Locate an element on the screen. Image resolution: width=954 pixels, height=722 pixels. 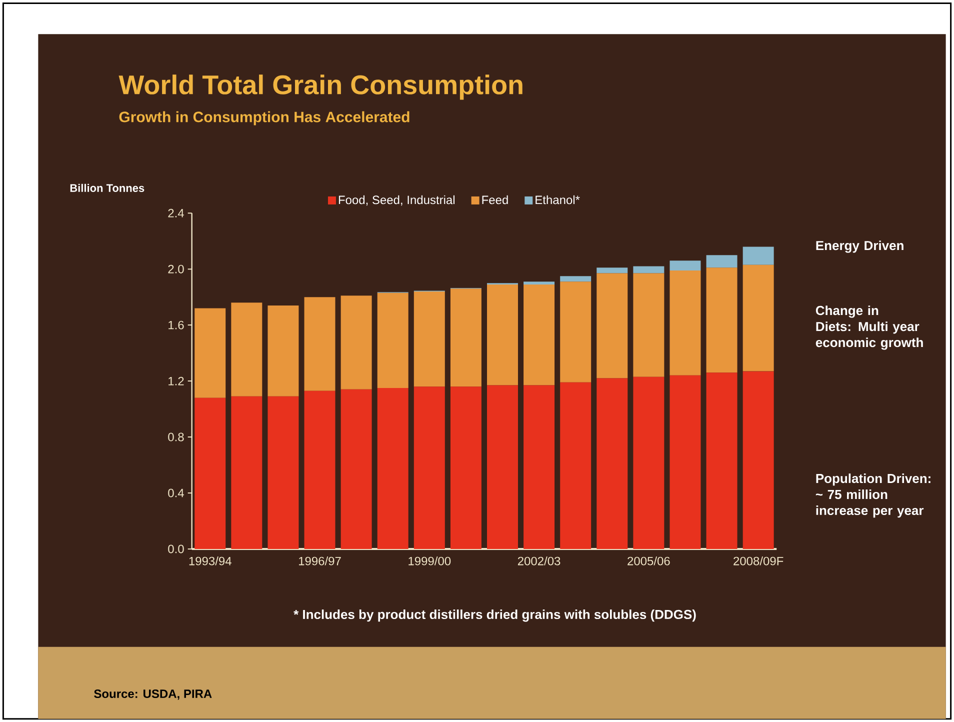
text: Change in Diets: Multi year economic growth is located at coordinates (869, 328).